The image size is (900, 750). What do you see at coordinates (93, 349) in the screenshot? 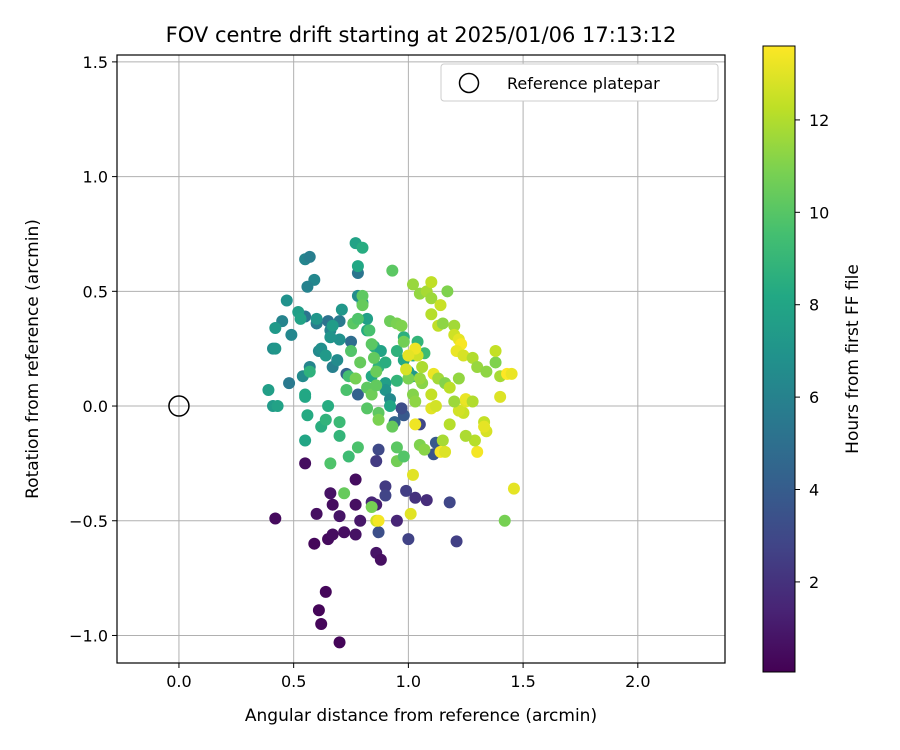
I see `y-axis-ticks: −1.0 −0.5 0.0 0.5 1.0 1.5` at bounding box center [93, 349].